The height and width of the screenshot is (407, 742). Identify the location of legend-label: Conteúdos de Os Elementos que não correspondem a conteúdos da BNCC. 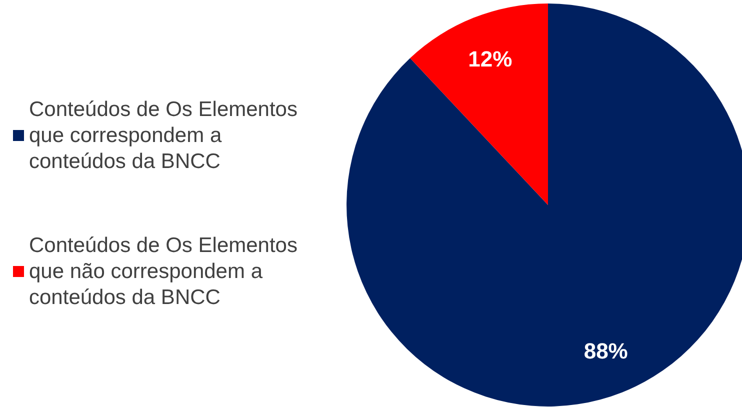
(166, 271).